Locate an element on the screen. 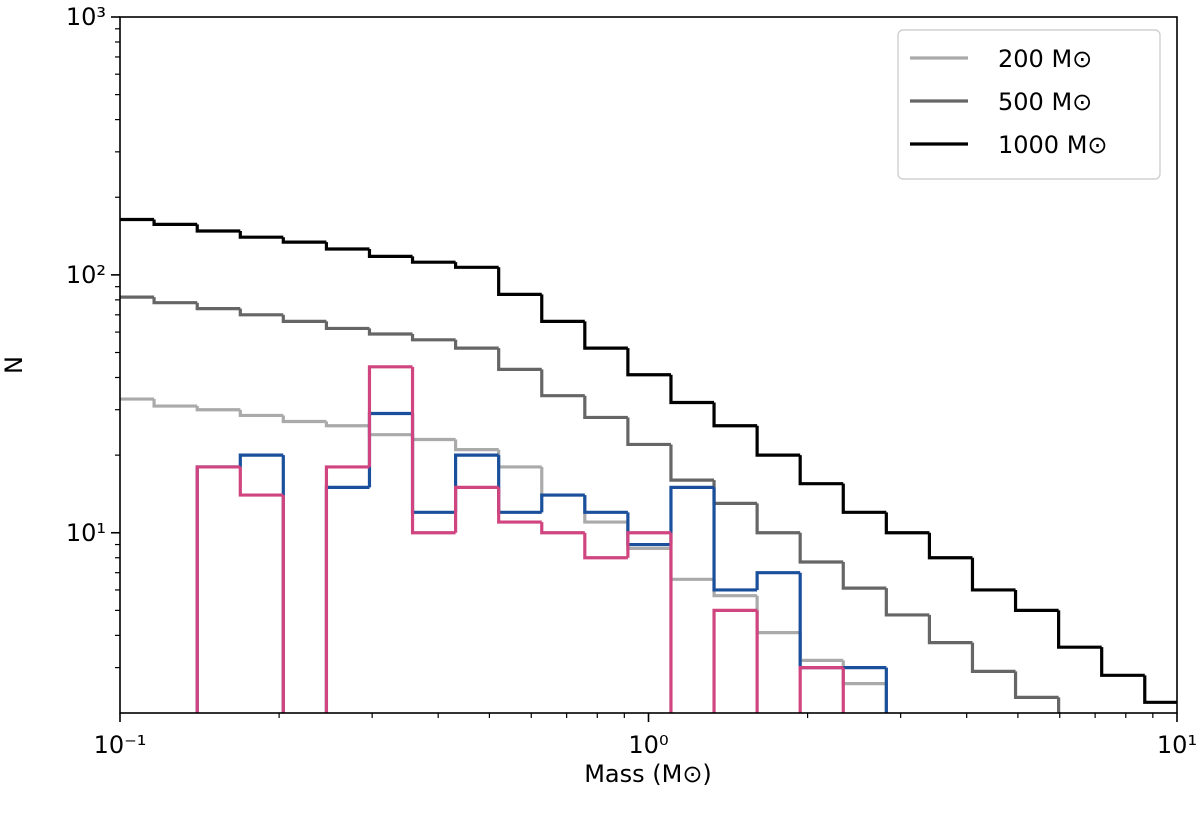  x-tick-label: 10¹ is located at coordinates (1177, 745).